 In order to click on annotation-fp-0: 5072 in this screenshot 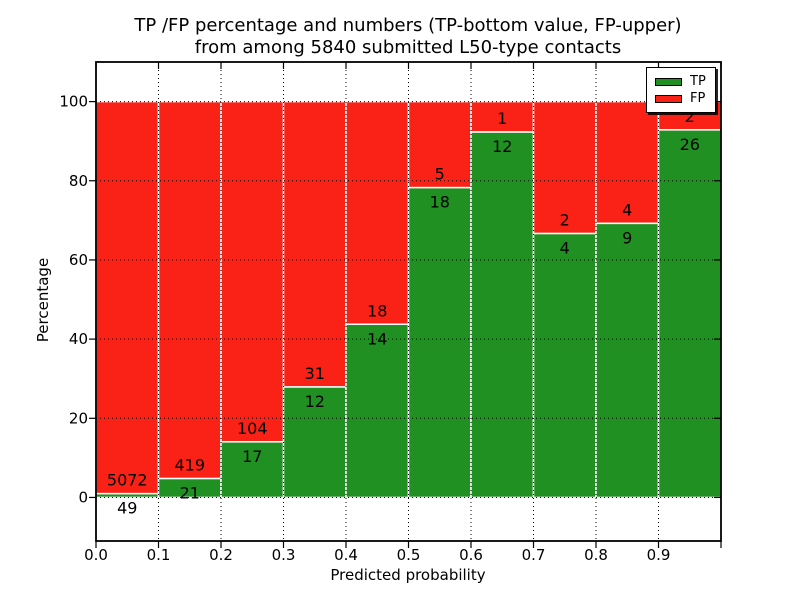, I will do `click(127, 480)`.